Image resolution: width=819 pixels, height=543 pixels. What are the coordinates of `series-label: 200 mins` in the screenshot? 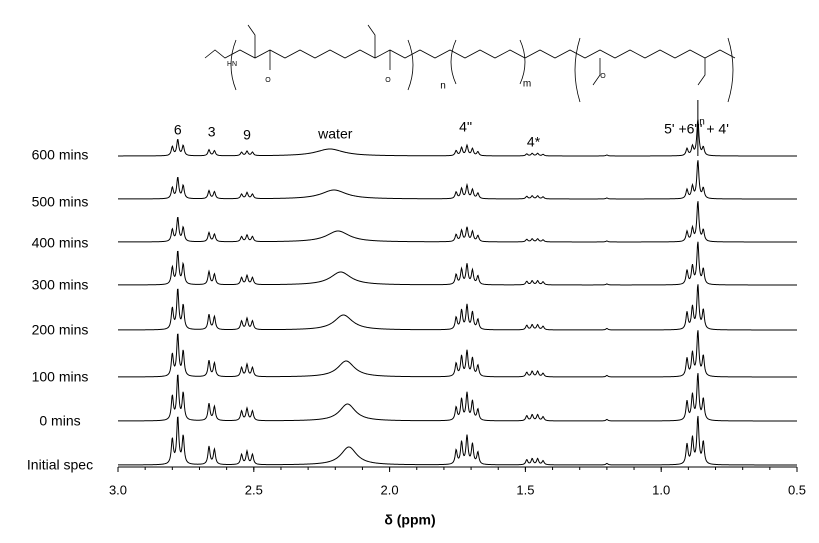 It's located at (60, 330).